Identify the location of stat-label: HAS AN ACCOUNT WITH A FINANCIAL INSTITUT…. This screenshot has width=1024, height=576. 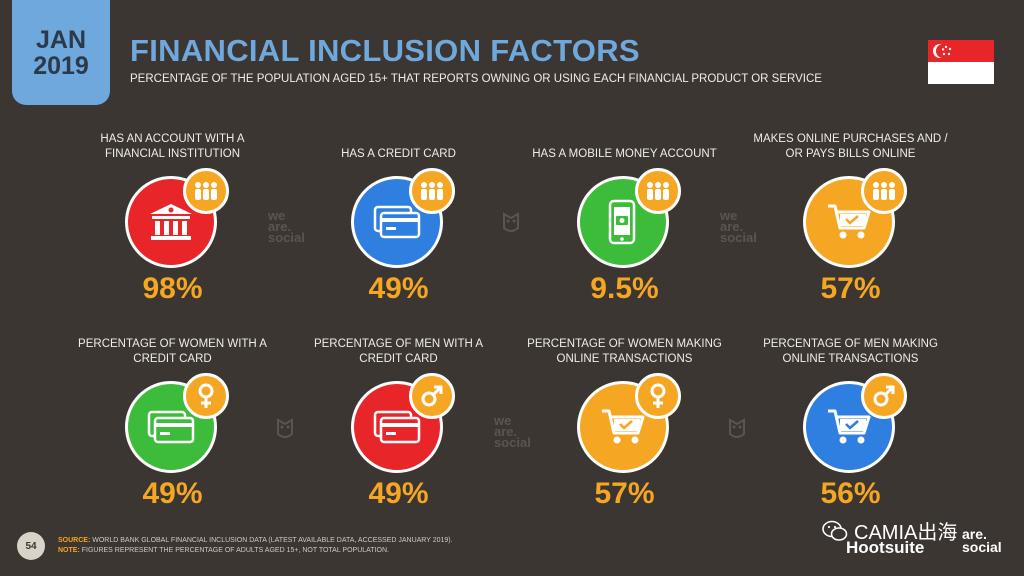
(172, 146).